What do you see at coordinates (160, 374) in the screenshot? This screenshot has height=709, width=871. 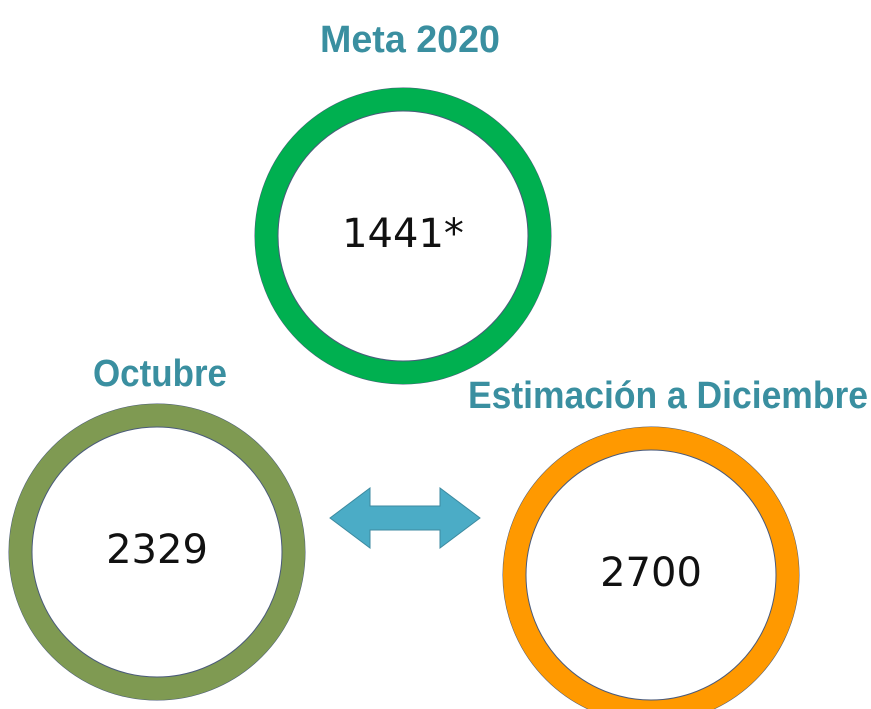 I see `circle-title: Octubre` at bounding box center [160, 374].